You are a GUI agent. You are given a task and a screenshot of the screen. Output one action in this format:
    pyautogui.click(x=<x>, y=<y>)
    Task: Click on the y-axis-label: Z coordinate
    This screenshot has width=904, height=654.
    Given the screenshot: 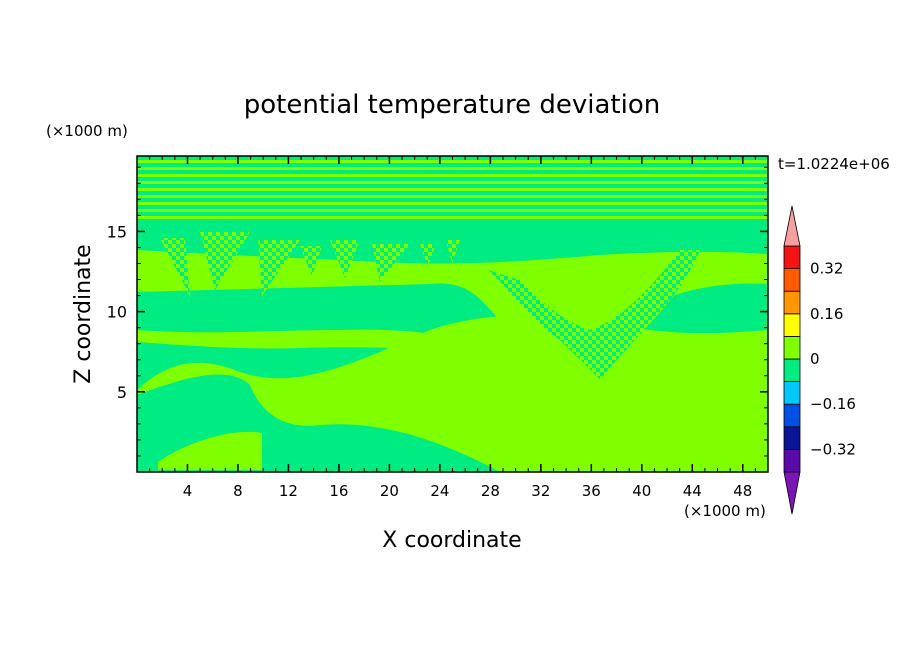 What is the action you would take?
    pyautogui.click(x=83, y=313)
    